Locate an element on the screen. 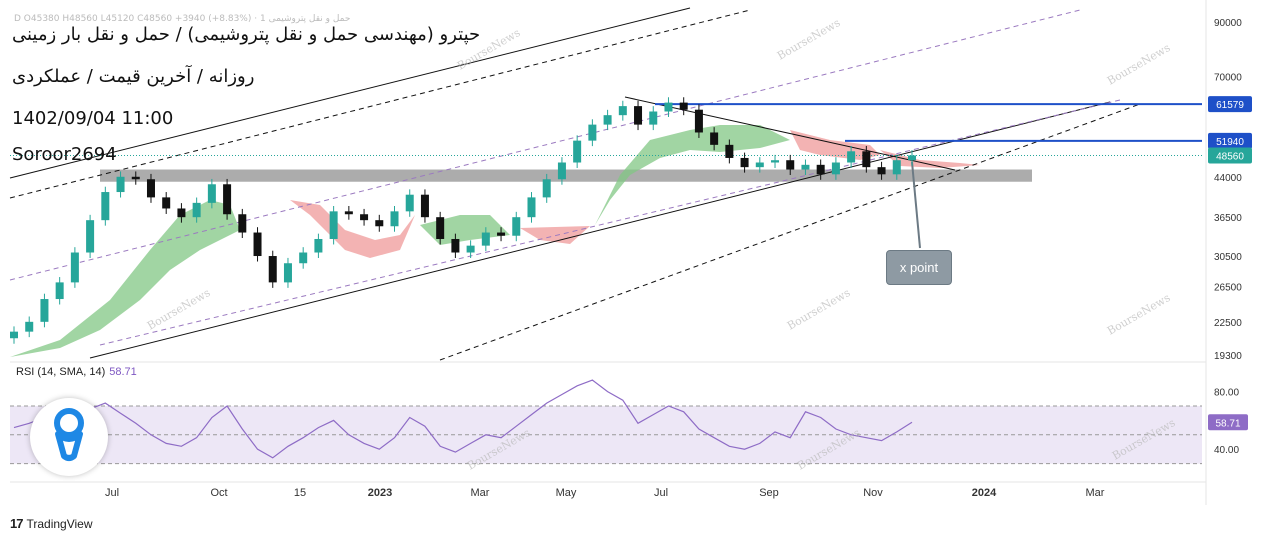 This screenshot has width=1269, height=542. level-lines: 61579 51940 48560 is located at coordinates (631, 130).